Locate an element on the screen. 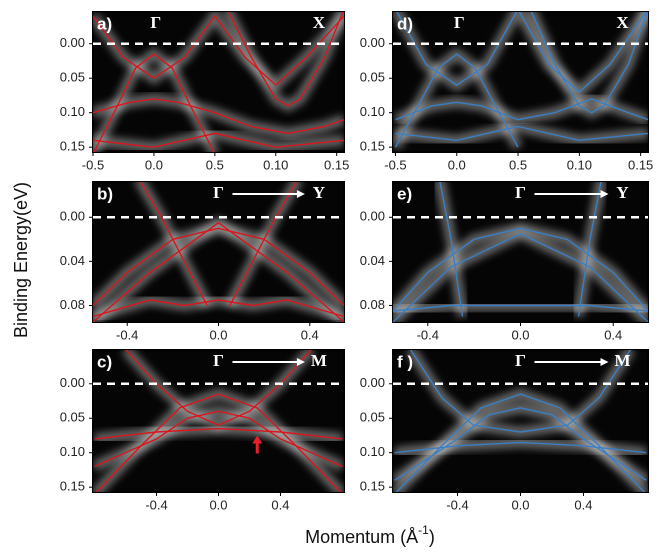 Image resolution: width=668 pixels, height=554 pixels. x-tick-label: 0.5 is located at coordinates (215, 164).